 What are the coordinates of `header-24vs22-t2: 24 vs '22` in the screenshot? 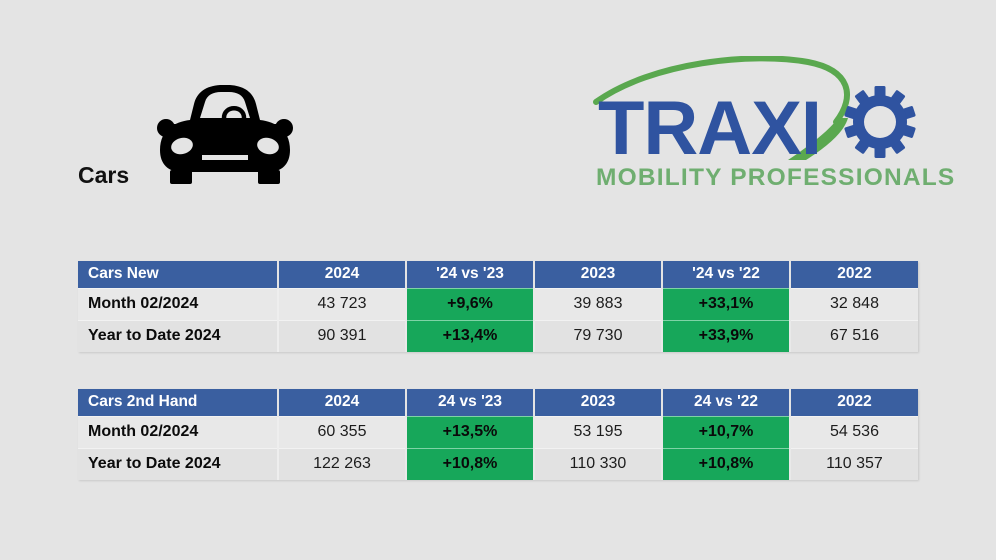 It's located at (726, 402).